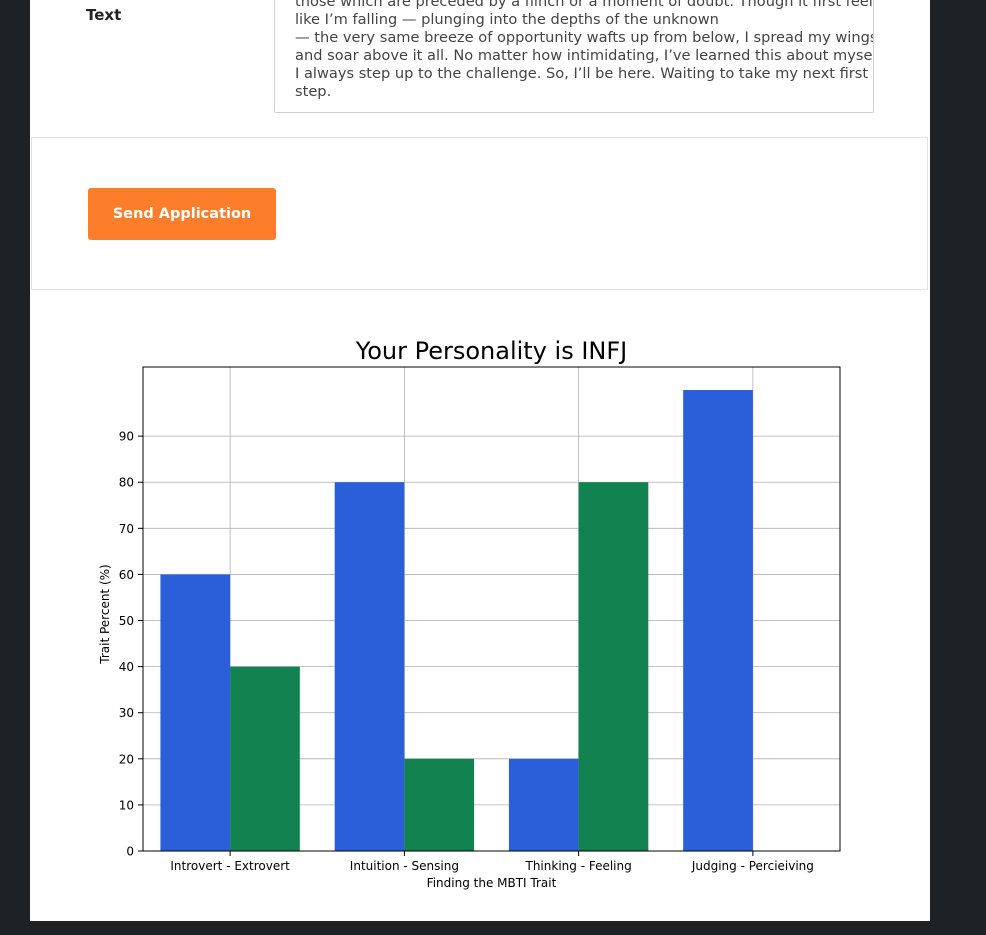 This screenshot has height=935, width=986. I want to click on y-tick-label: 0, so click(130, 852).